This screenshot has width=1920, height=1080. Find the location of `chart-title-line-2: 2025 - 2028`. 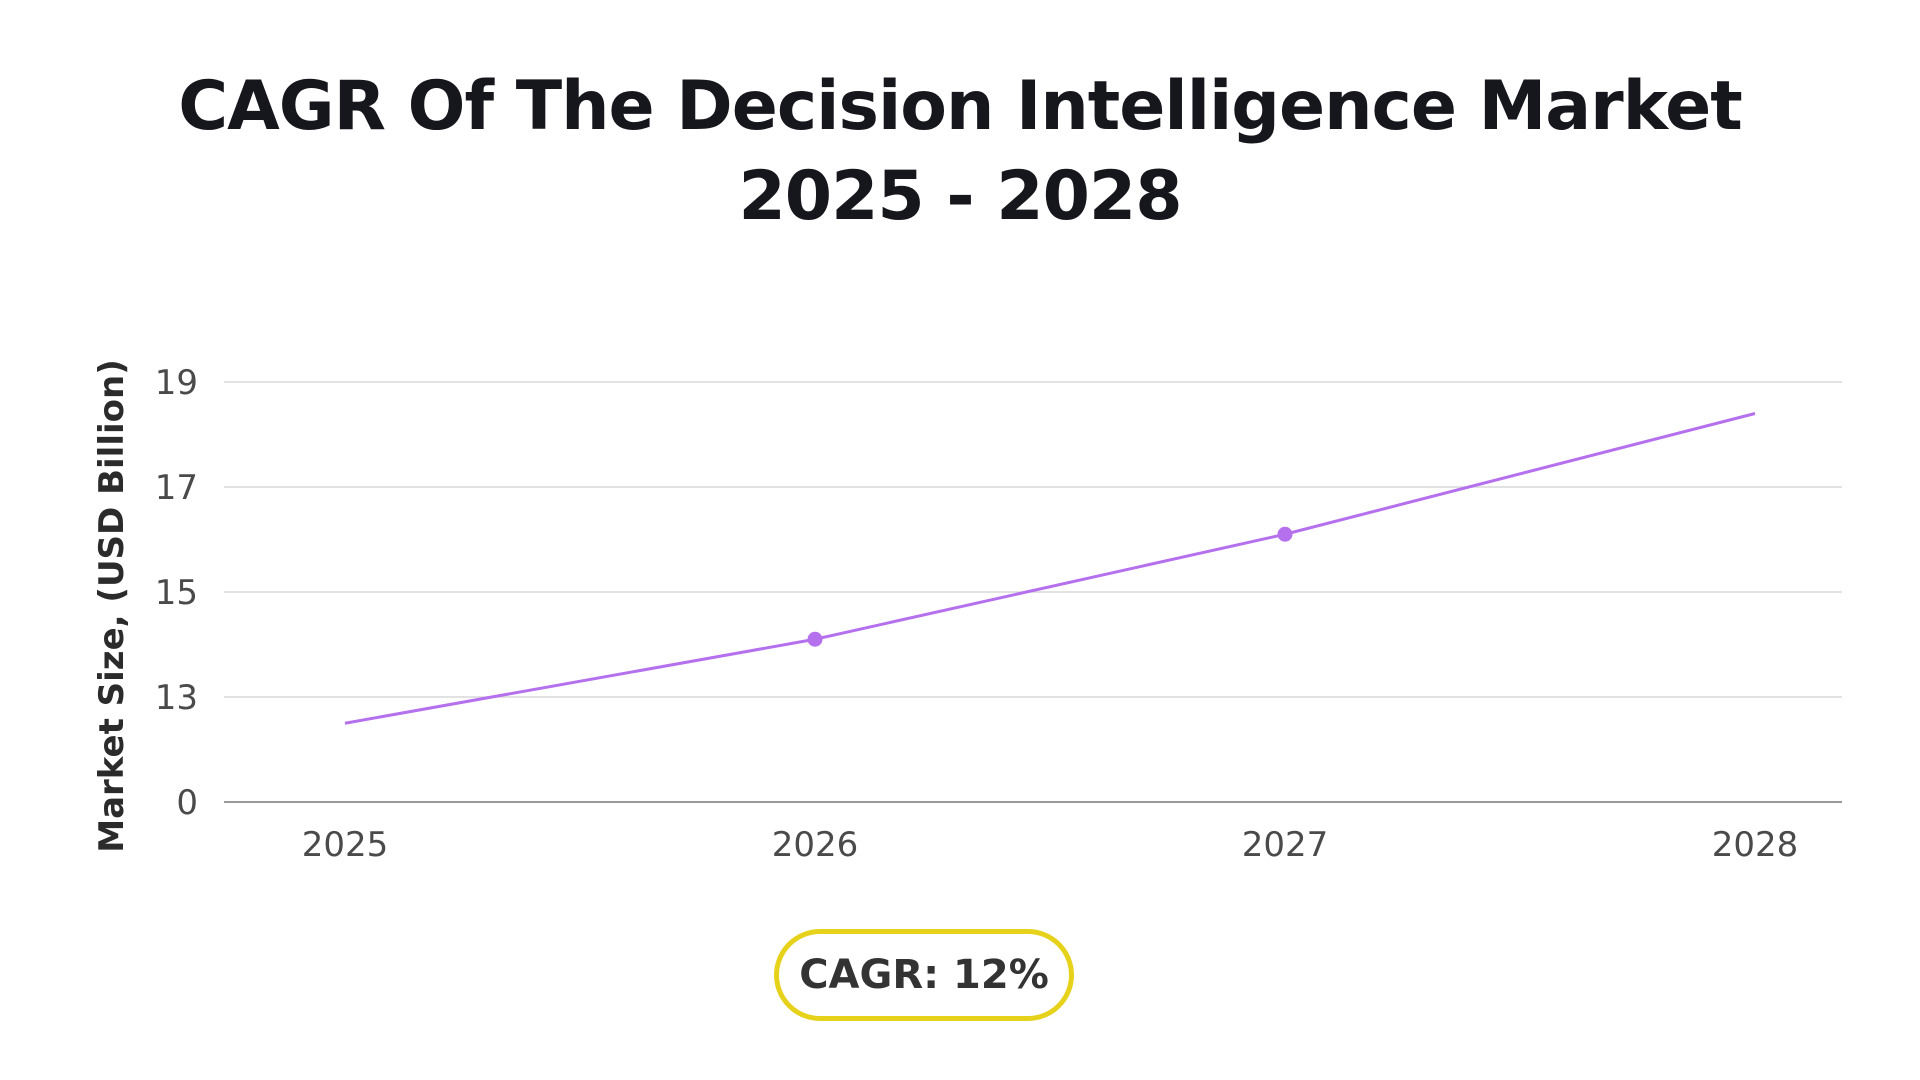

chart-title-line-2: 2025 - 2028 is located at coordinates (960, 196).